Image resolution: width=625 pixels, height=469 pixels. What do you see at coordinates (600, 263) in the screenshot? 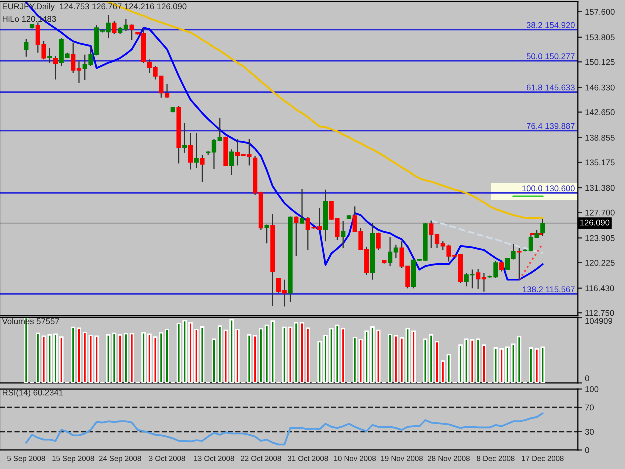
I see `y-tick-label: 120.225` at bounding box center [600, 263].